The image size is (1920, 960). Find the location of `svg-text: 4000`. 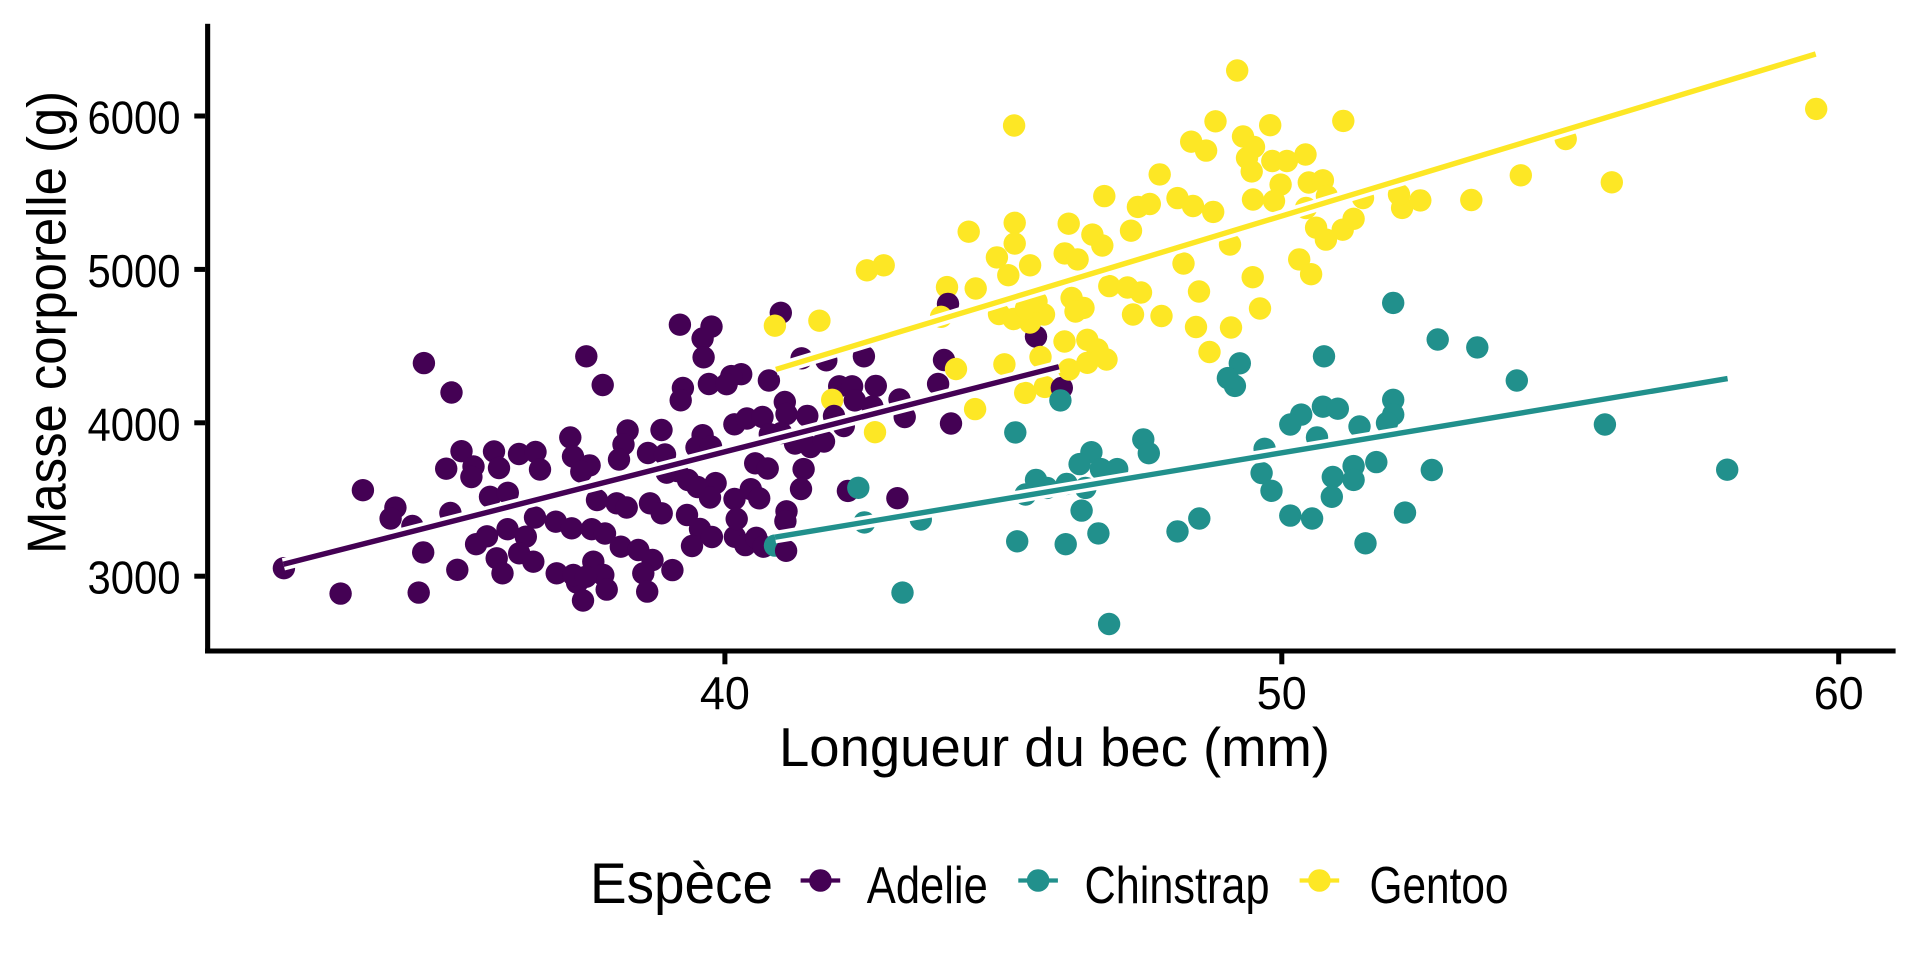

svg-text: 4000 is located at coordinates (134, 424).